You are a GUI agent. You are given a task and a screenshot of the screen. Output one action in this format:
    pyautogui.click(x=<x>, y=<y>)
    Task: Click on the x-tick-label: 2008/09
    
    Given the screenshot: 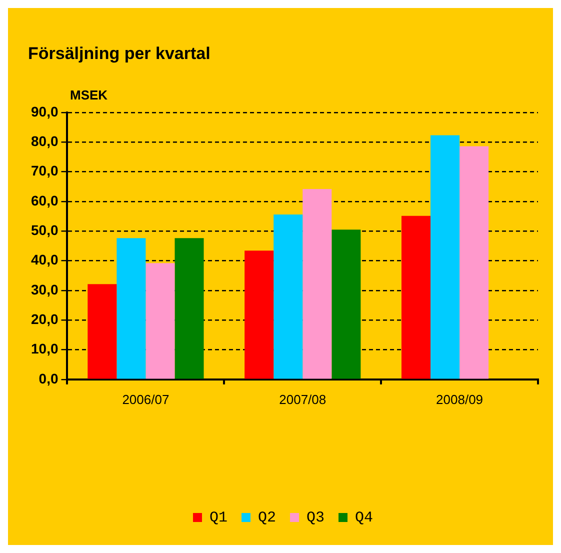 What is the action you would take?
    pyautogui.click(x=460, y=399)
    